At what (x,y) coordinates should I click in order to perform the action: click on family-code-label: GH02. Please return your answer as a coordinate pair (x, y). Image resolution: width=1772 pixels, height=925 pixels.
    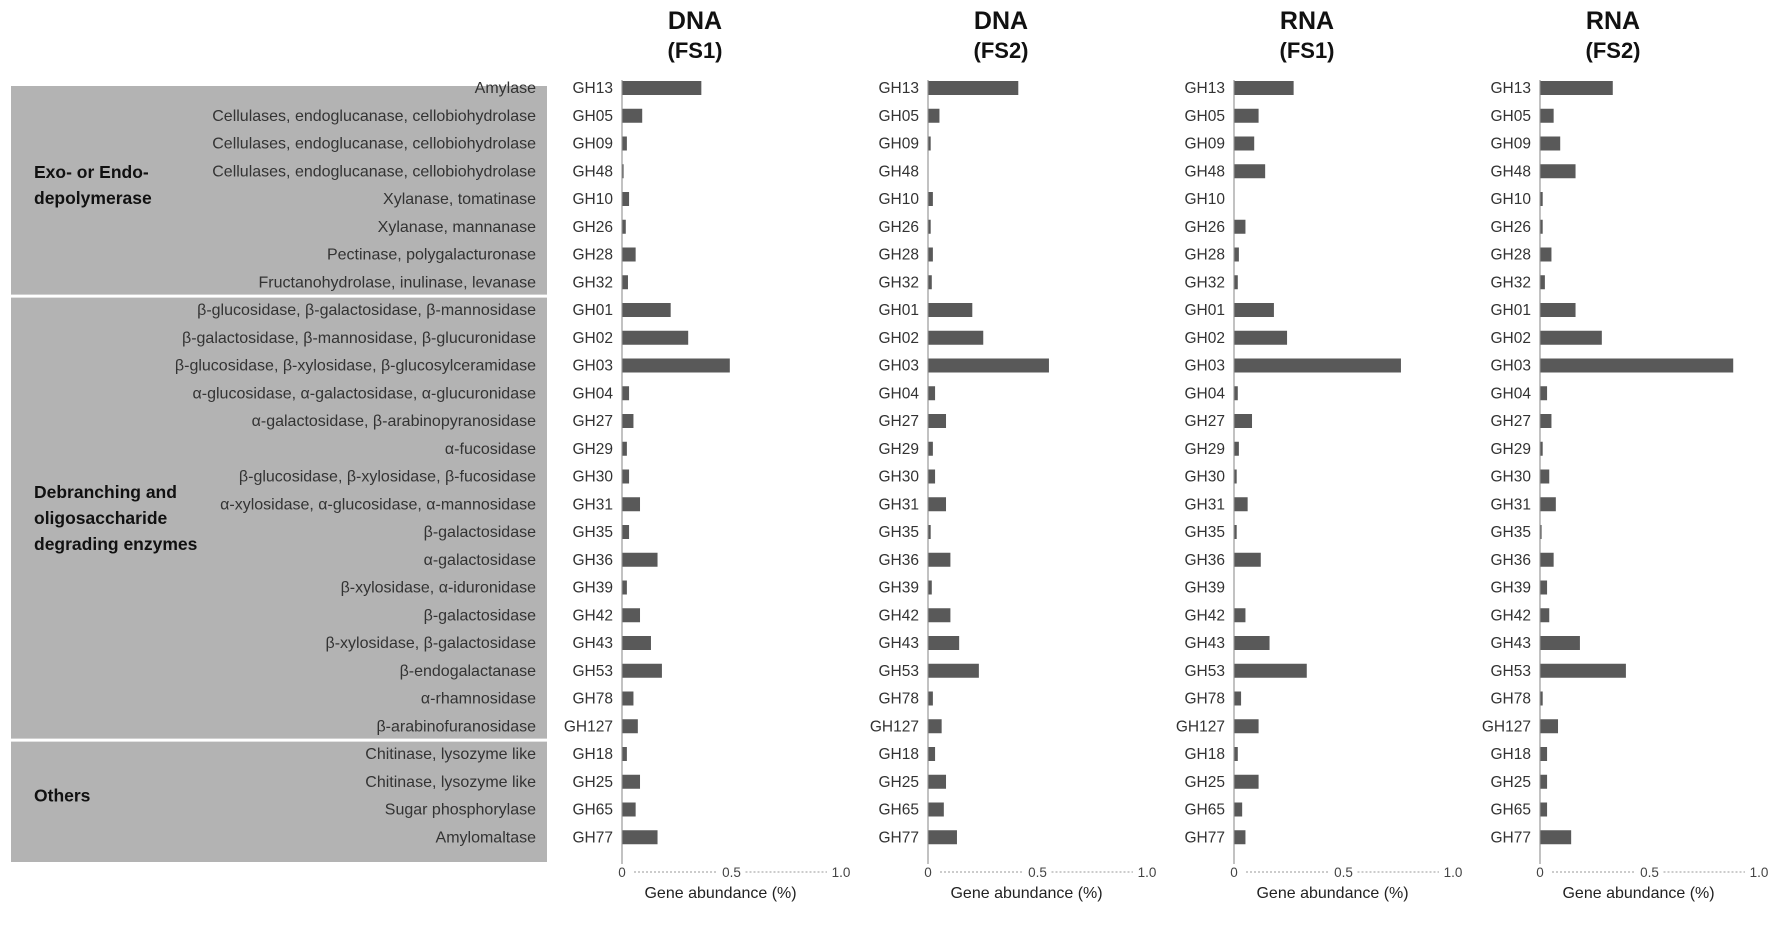
    Looking at the image, I should click on (899, 338).